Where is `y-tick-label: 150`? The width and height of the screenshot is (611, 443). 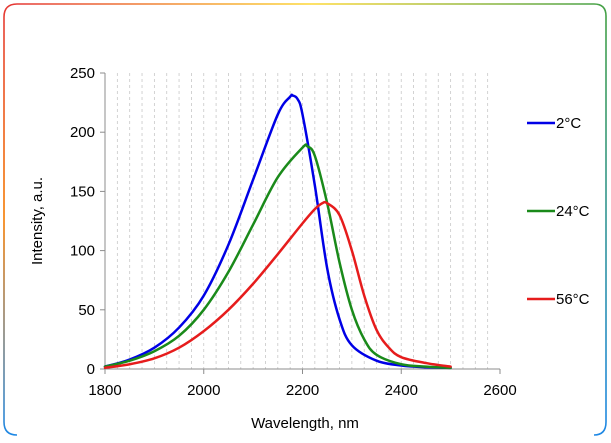 y-tick-label: 150 is located at coordinates (82, 191).